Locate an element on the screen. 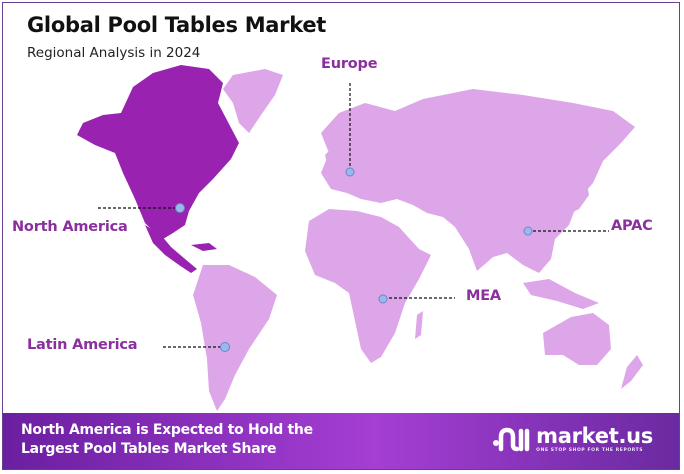  south-america-shape is located at coordinates (235, 338).